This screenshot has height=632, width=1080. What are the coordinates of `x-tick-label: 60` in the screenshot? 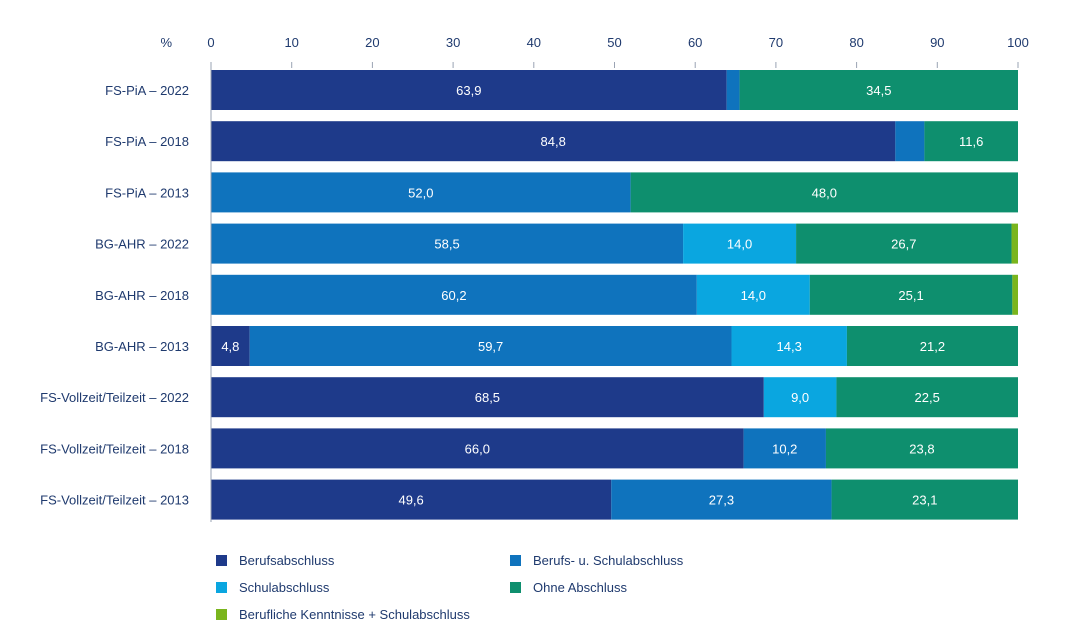 It's located at (695, 42).